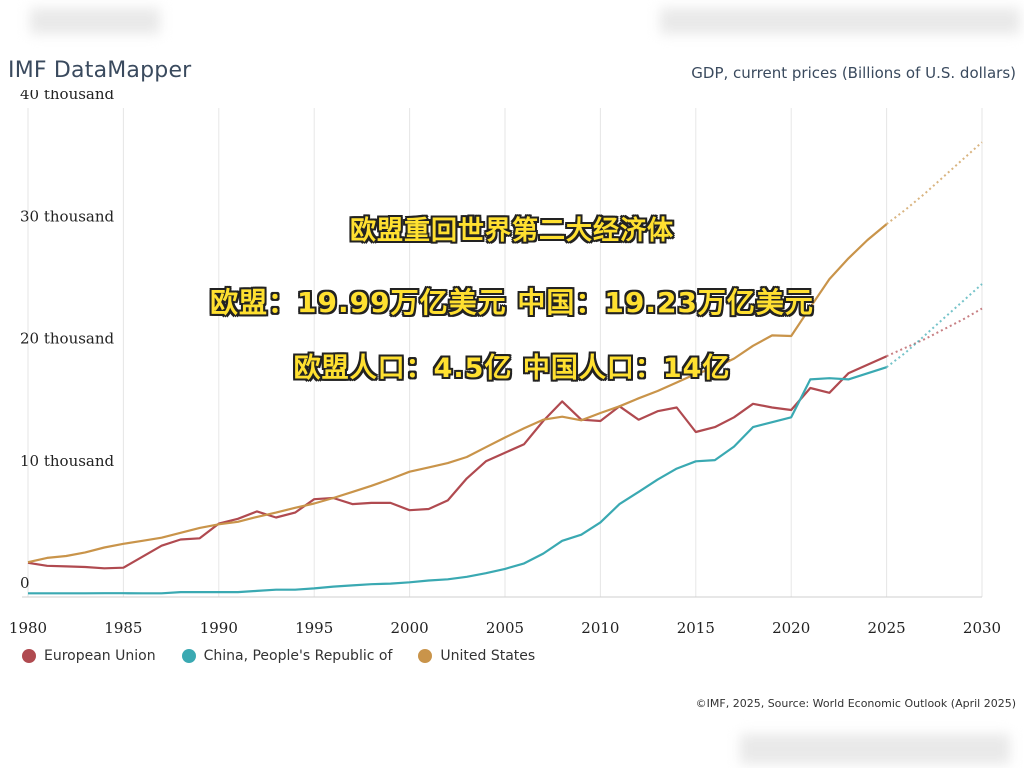  Describe the element at coordinates (512, 302) in the screenshot. I see `overlay-gdp-comparison: 欧盟：19.99万亿美元 中国：19.23万亿美元` at that location.